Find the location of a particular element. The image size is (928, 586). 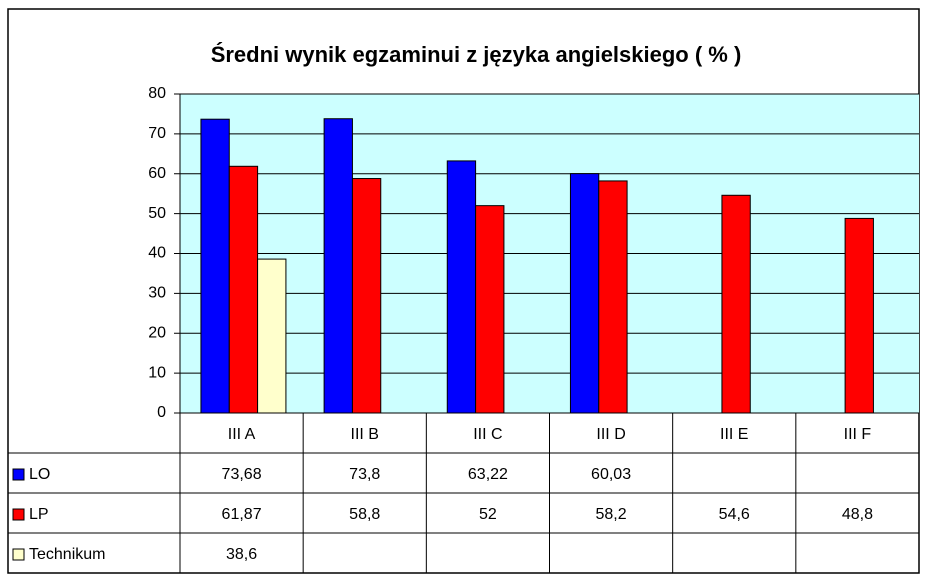

x-tick-label: III A is located at coordinates (242, 434).